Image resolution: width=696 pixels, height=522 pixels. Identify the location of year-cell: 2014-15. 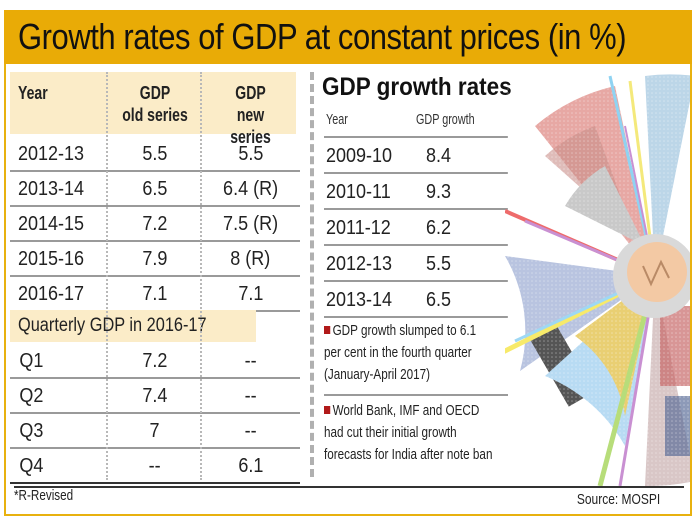
(51, 224).